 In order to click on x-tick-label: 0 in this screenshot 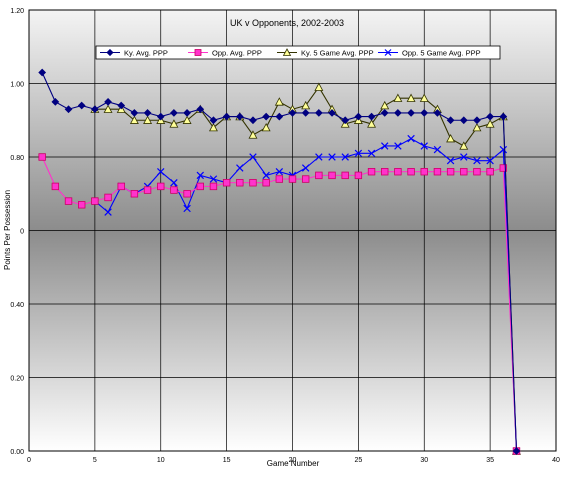, I will do `click(29, 460)`.